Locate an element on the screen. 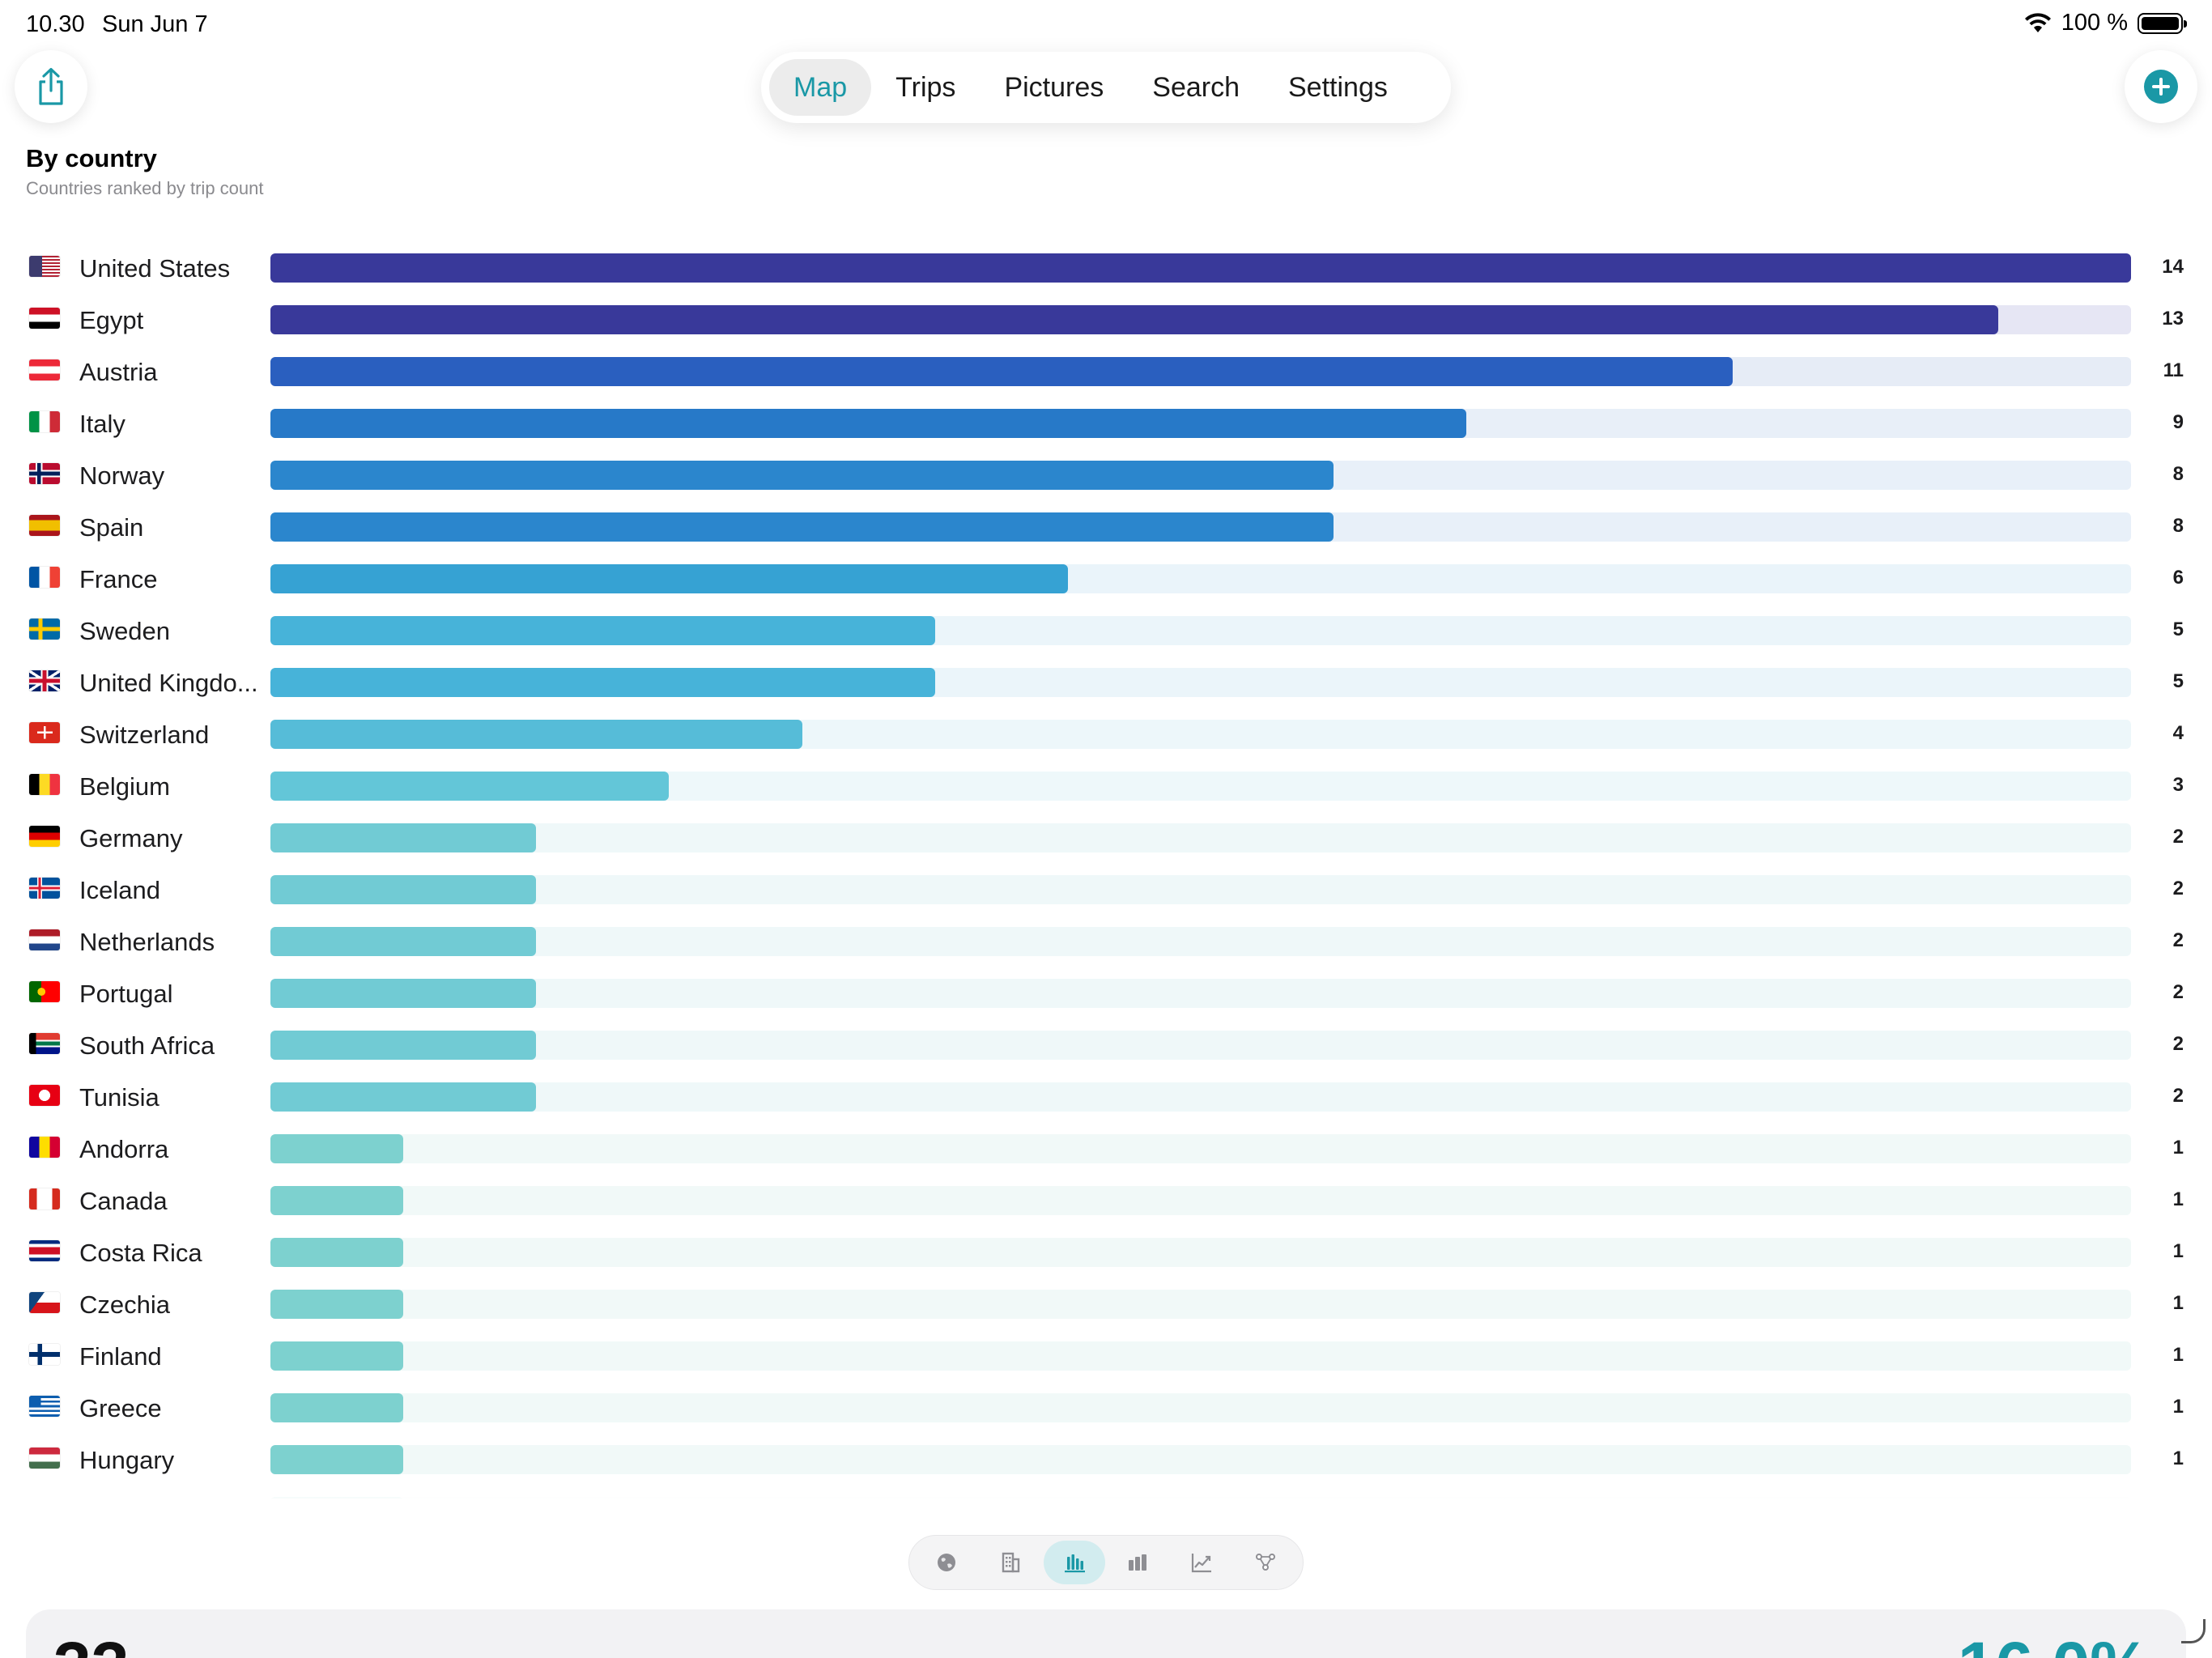 This screenshot has width=2212, height=1658. chart-row: Portugal 2 is located at coordinates (1106, 994).